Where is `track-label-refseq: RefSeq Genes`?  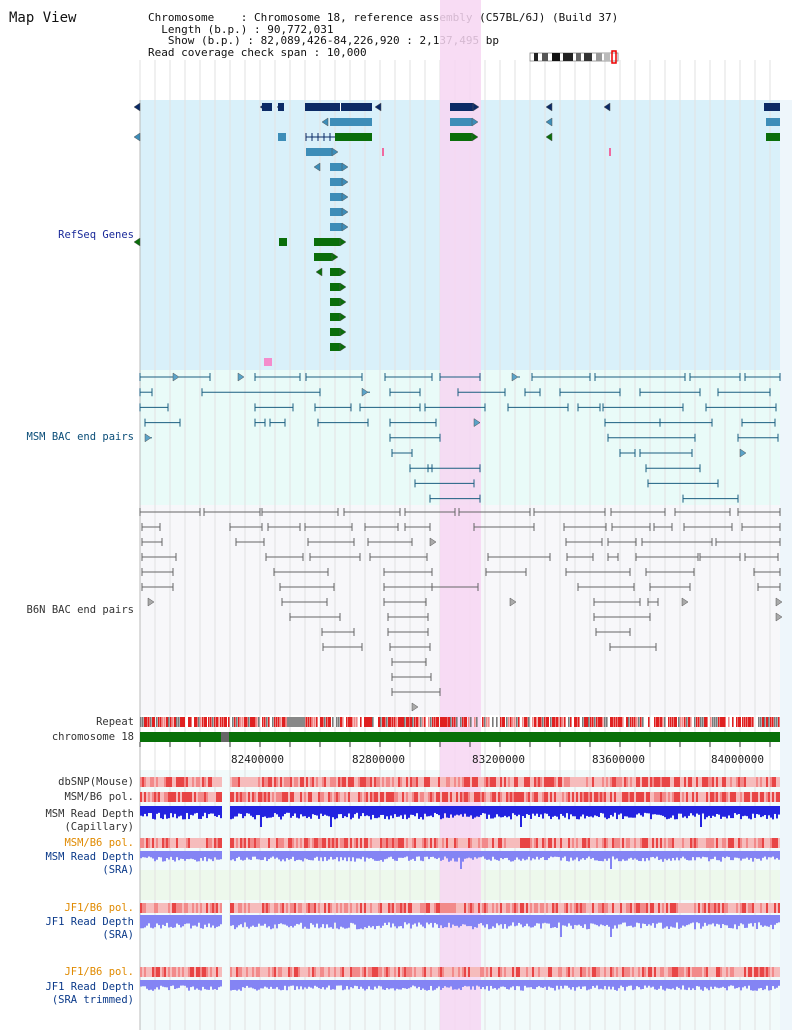
track-label-refseq: RefSeq Genes is located at coordinates (96, 235).